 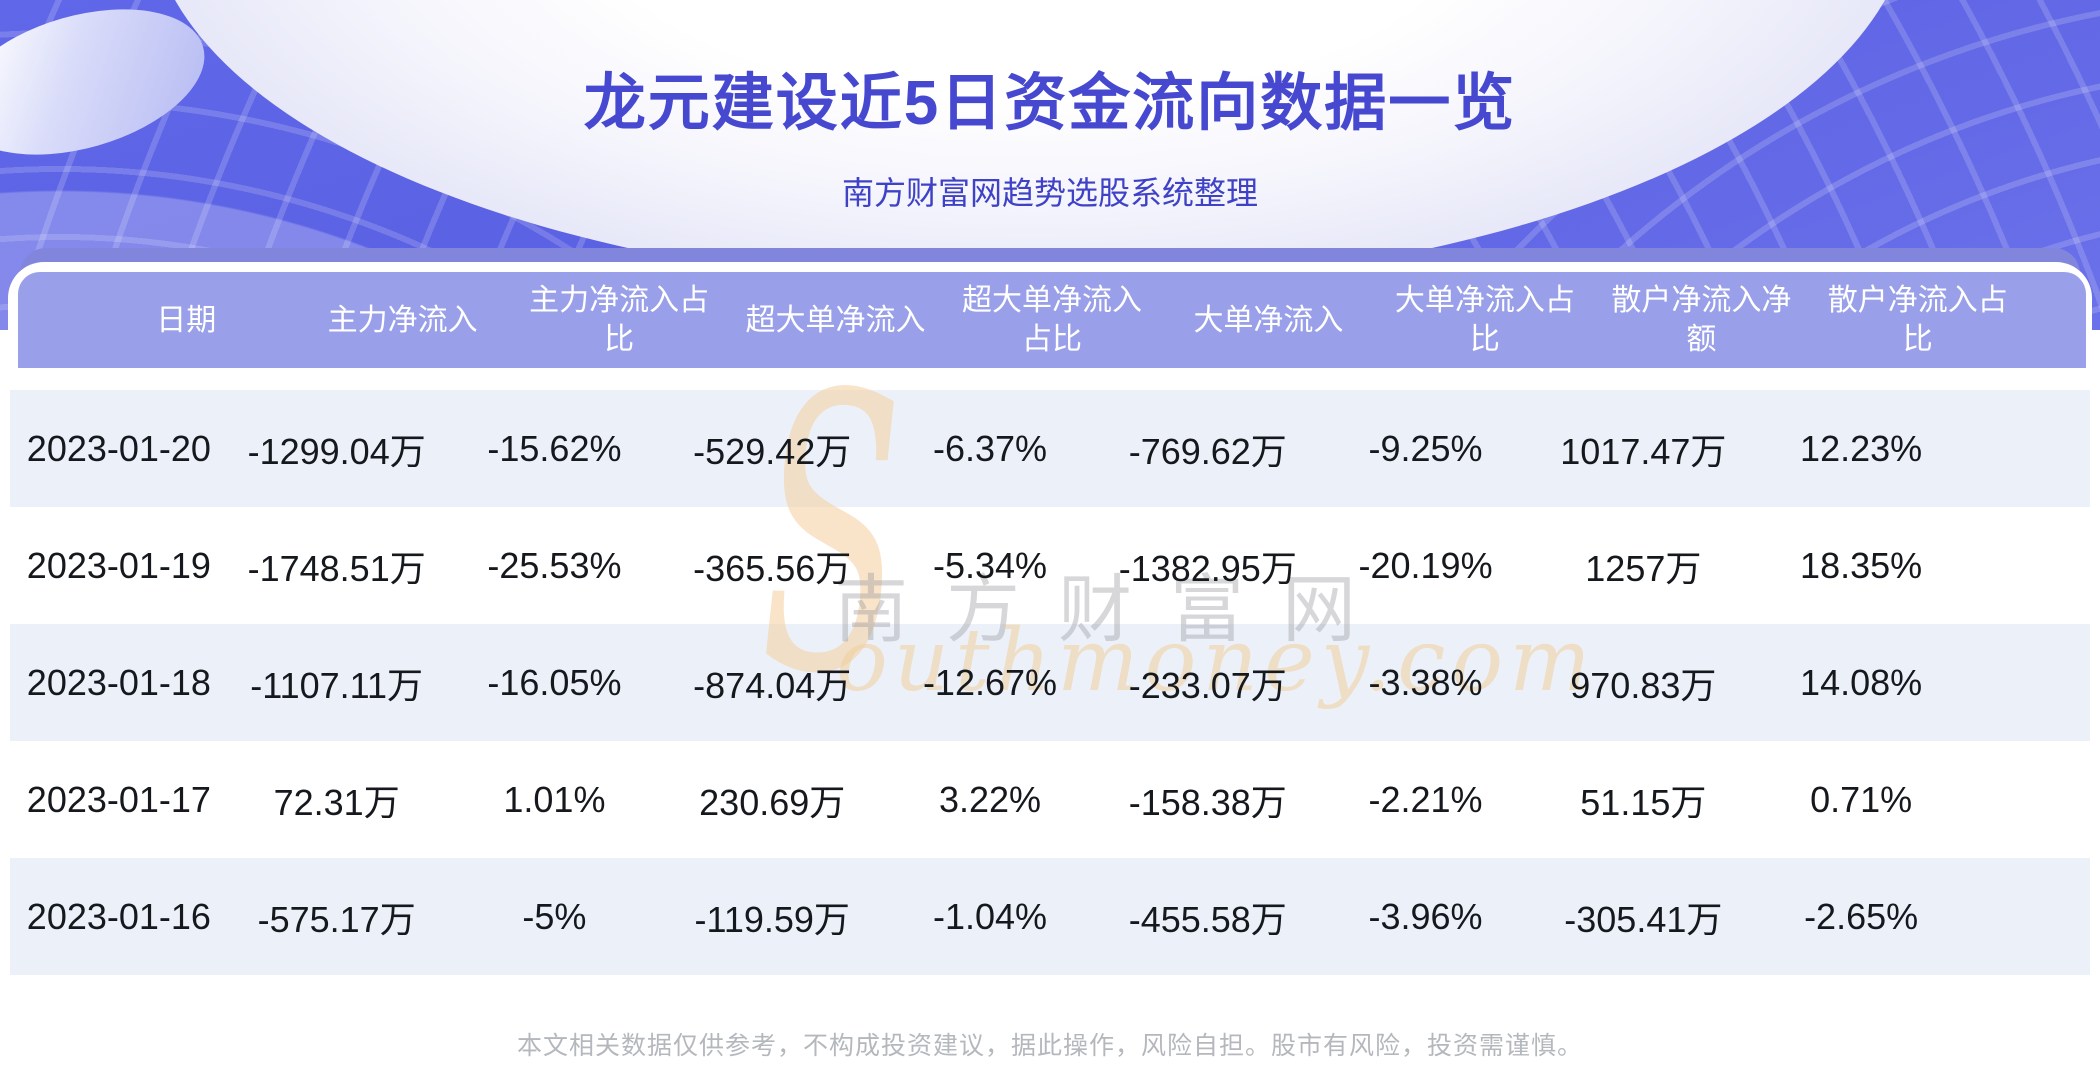 I want to click on table-cell: 970.83万, so click(x=1643, y=685).